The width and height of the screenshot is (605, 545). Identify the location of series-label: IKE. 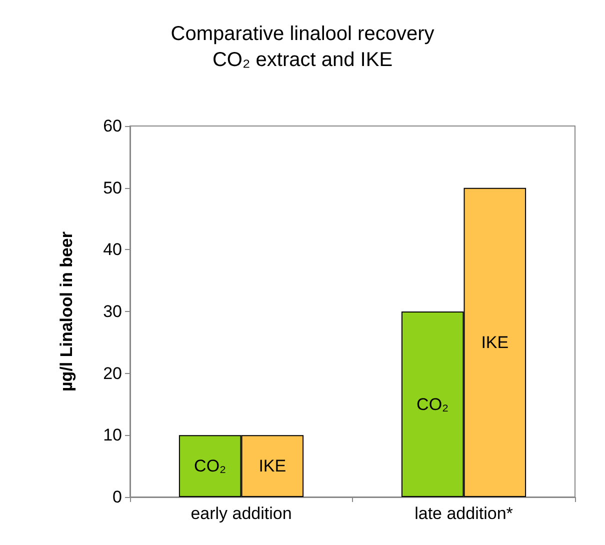
(495, 342).